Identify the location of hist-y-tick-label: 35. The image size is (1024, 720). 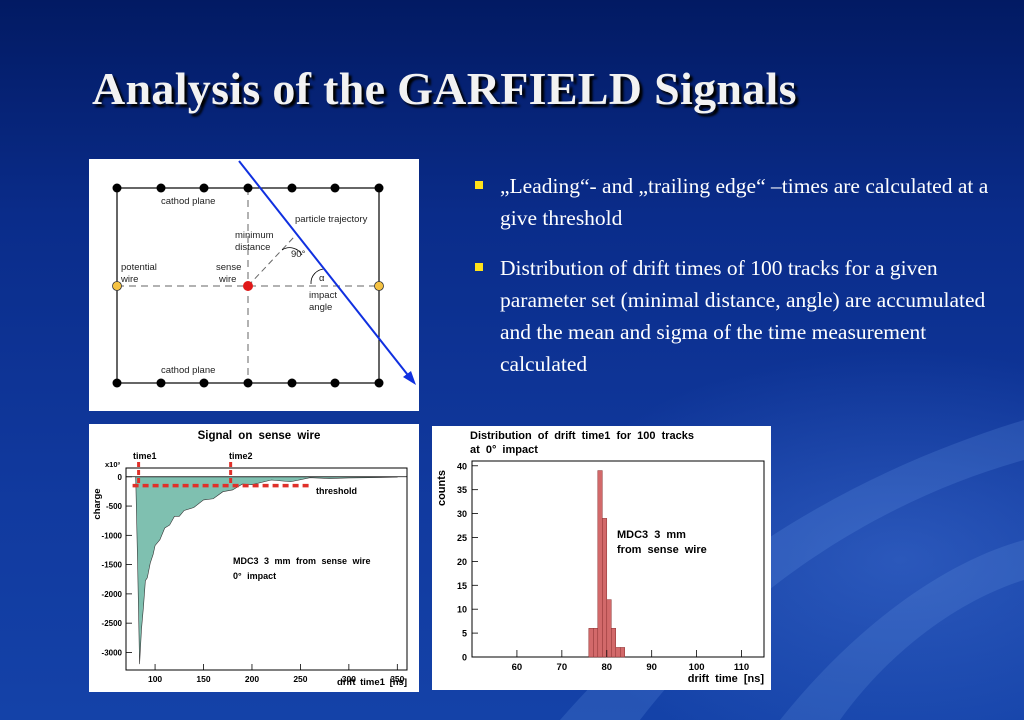
(462, 490).